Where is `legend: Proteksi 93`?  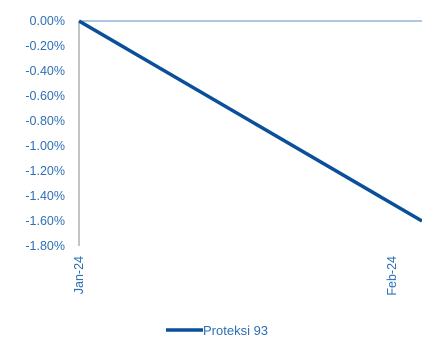 legend: Proteksi 93 is located at coordinates (217, 330).